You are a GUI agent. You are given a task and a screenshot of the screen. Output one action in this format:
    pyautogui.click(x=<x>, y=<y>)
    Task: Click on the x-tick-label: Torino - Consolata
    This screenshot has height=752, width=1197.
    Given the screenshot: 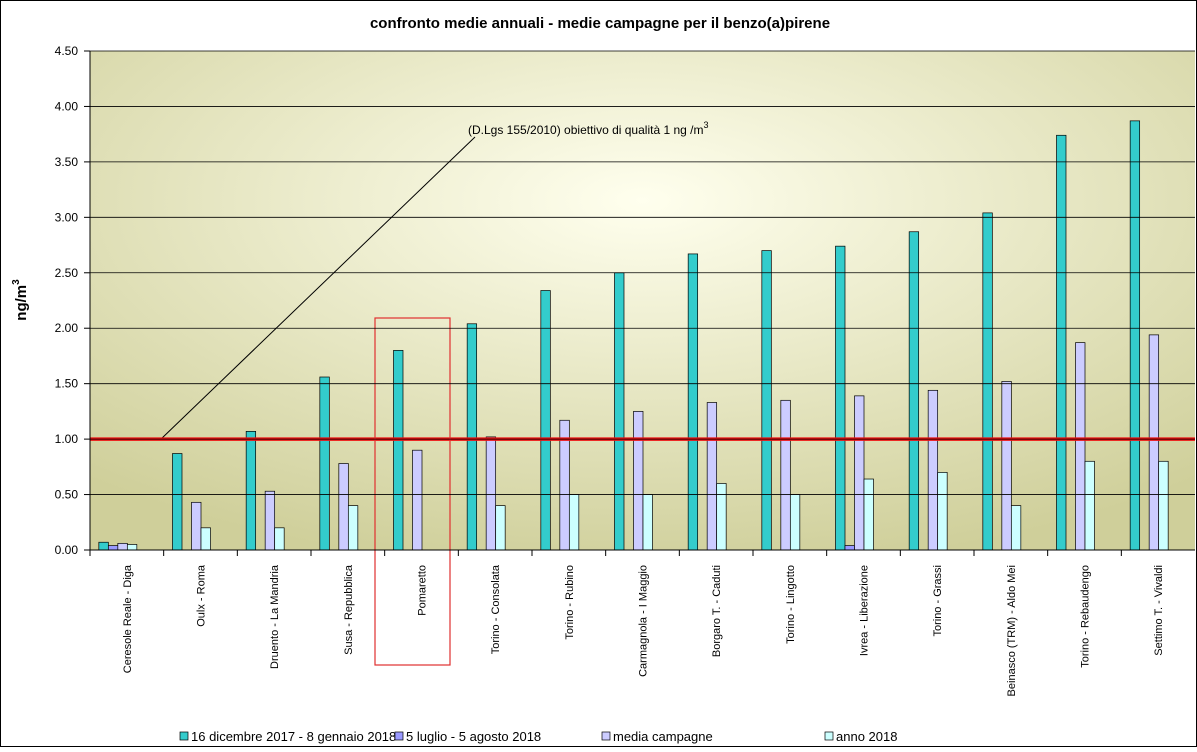 What is the action you would take?
    pyautogui.click(x=496, y=609)
    